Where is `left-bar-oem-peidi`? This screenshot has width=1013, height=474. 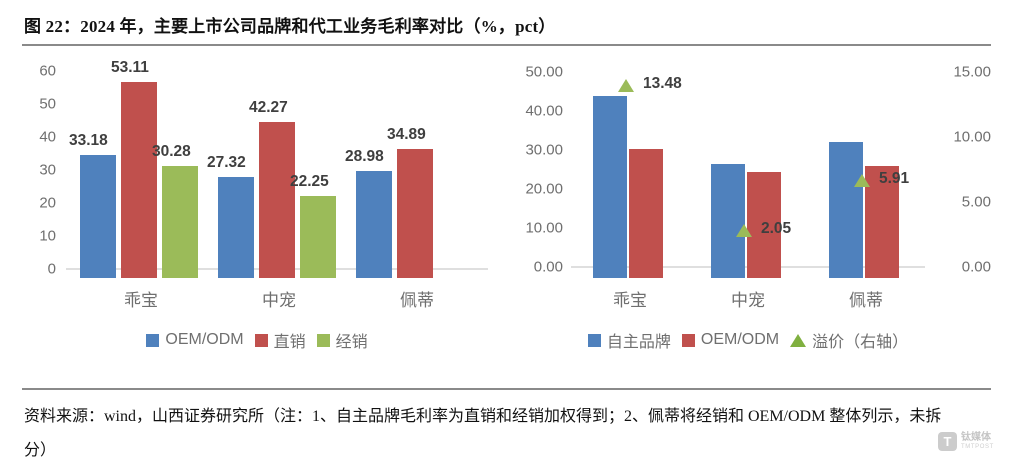
left-bar-oem-peidi is located at coordinates (374, 224).